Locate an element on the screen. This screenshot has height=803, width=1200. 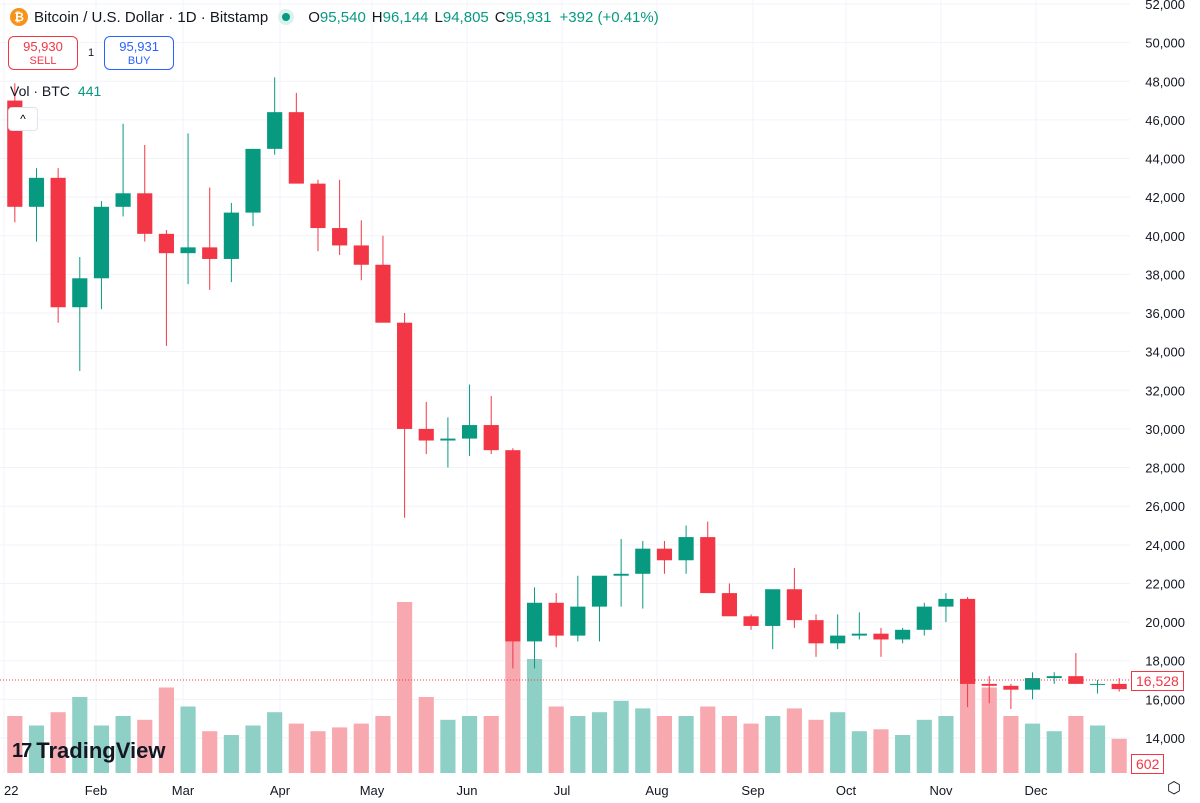
y-tick-label: 50,000 is located at coordinates (1165, 43).